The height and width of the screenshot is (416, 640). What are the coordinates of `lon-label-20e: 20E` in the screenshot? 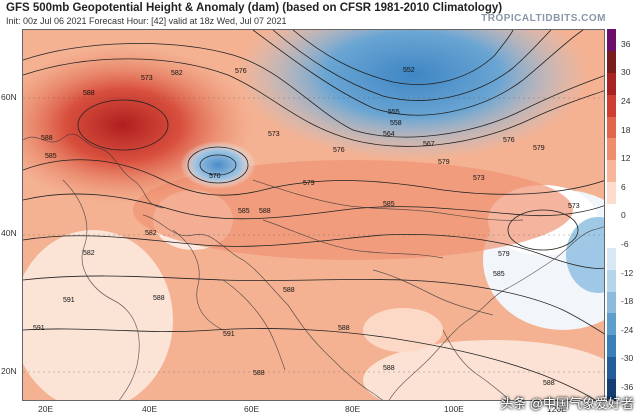 It's located at (46, 409).